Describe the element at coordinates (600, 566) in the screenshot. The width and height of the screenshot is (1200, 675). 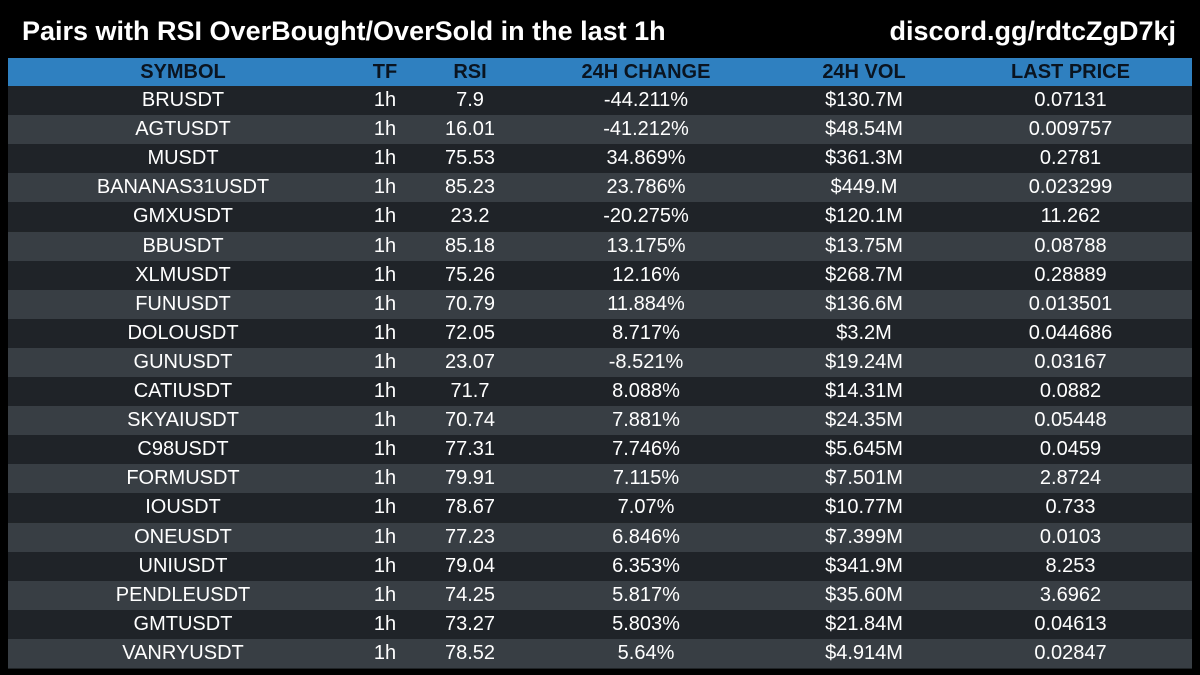
I see `table-row: UNIUSDT 1h 79.04 6.353% $341.9M 8.253` at that location.